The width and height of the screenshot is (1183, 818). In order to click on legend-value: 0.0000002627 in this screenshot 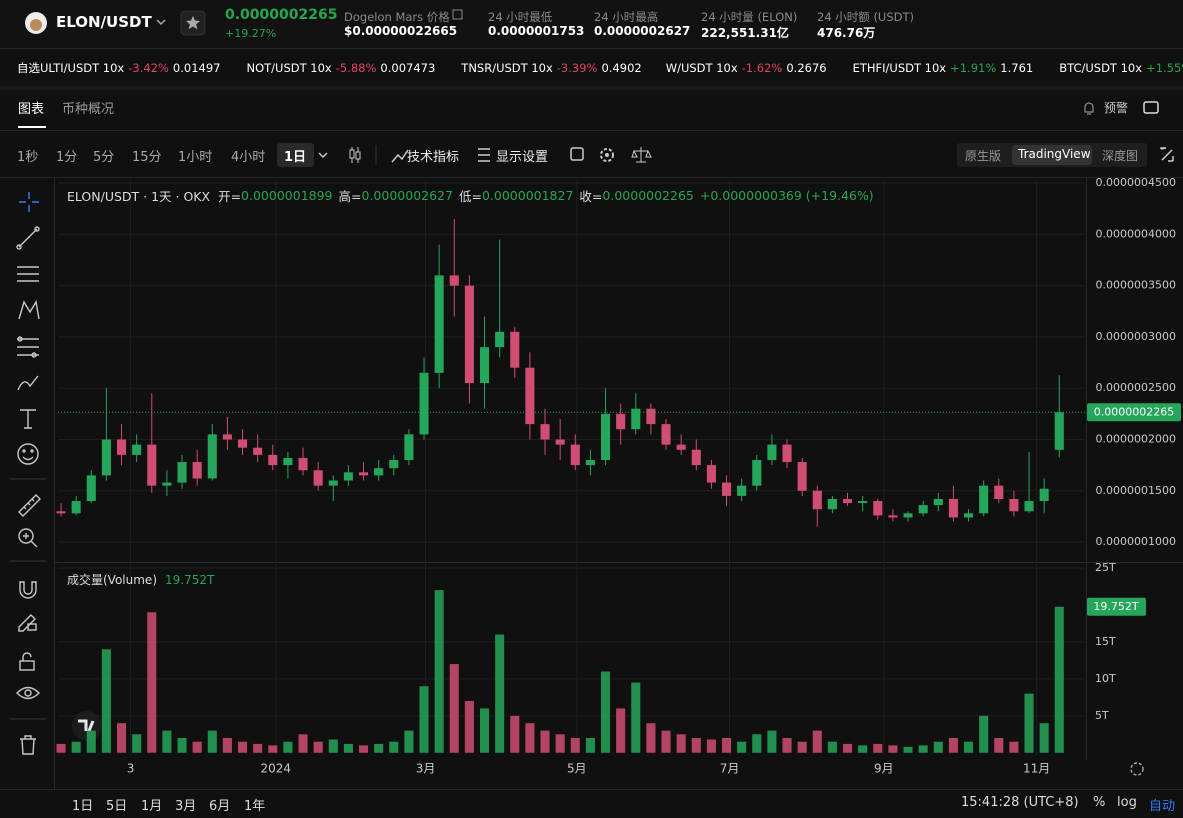, I will do `click(407, 195)`.